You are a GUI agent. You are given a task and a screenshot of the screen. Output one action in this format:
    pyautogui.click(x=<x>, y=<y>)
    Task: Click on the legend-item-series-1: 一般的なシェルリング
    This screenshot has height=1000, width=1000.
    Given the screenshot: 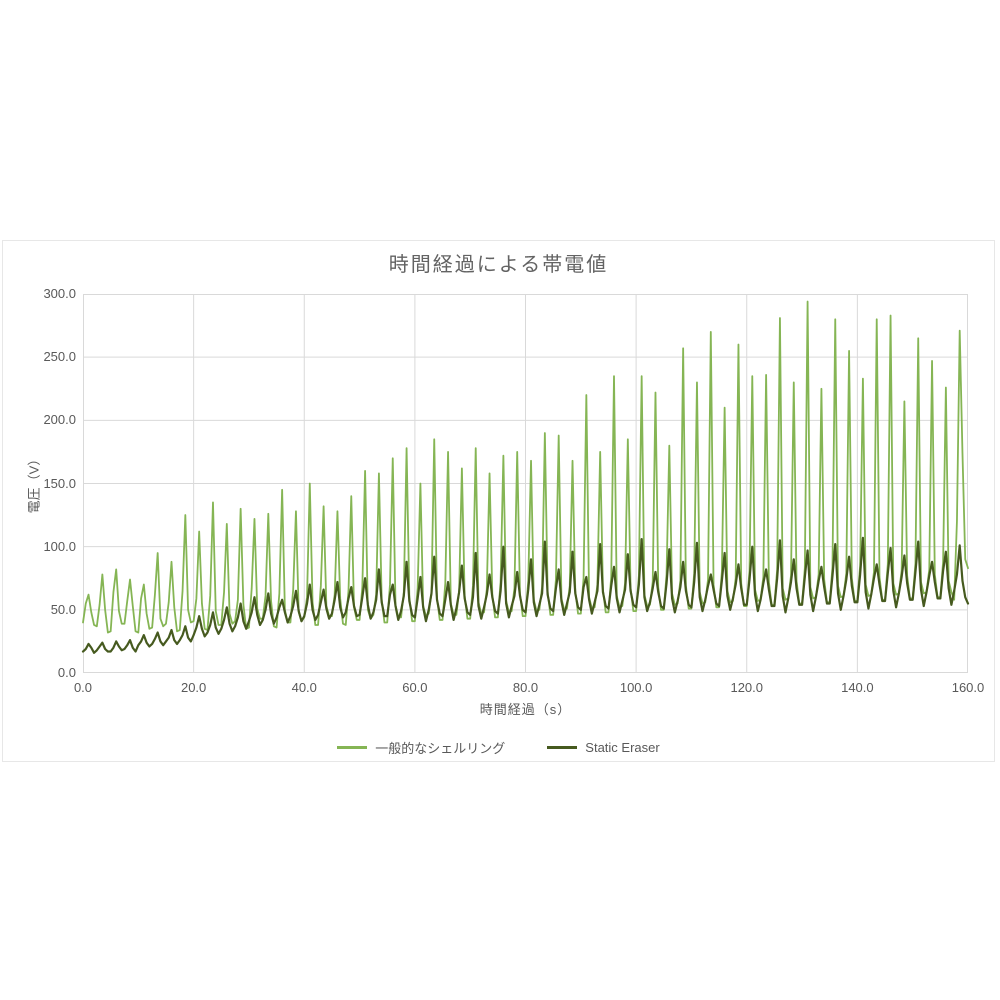 What is the action you would take?
    pyautogui.click(x=421, y=747)
    